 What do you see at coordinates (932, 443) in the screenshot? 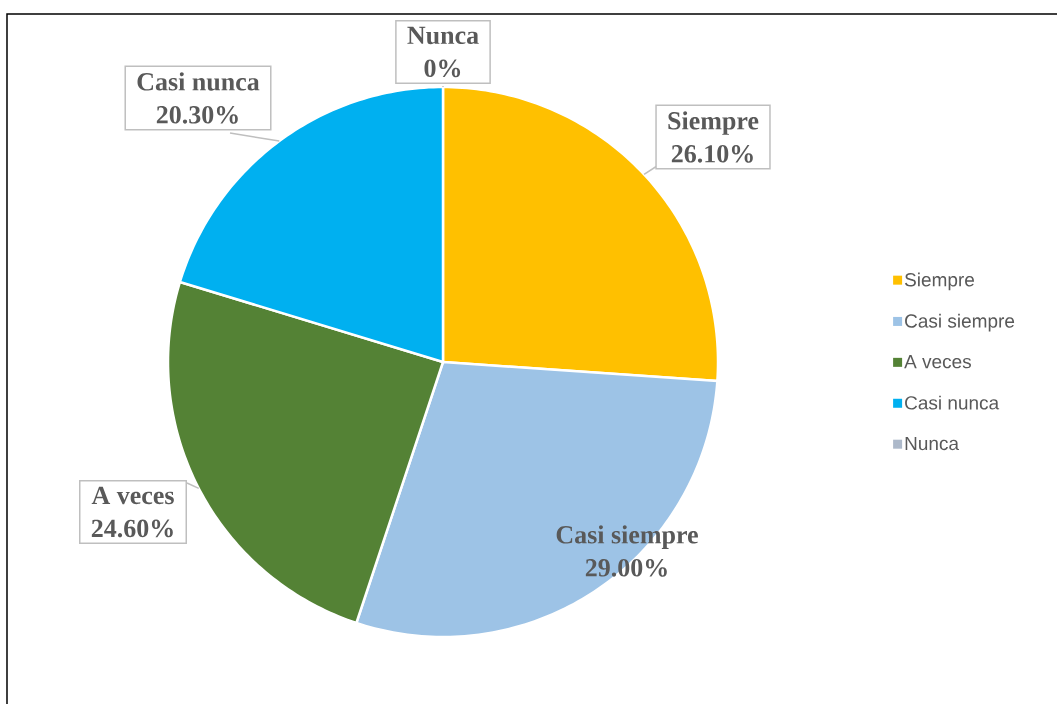
I see `legend-label: Nunca` at bounding box center [932, 443].